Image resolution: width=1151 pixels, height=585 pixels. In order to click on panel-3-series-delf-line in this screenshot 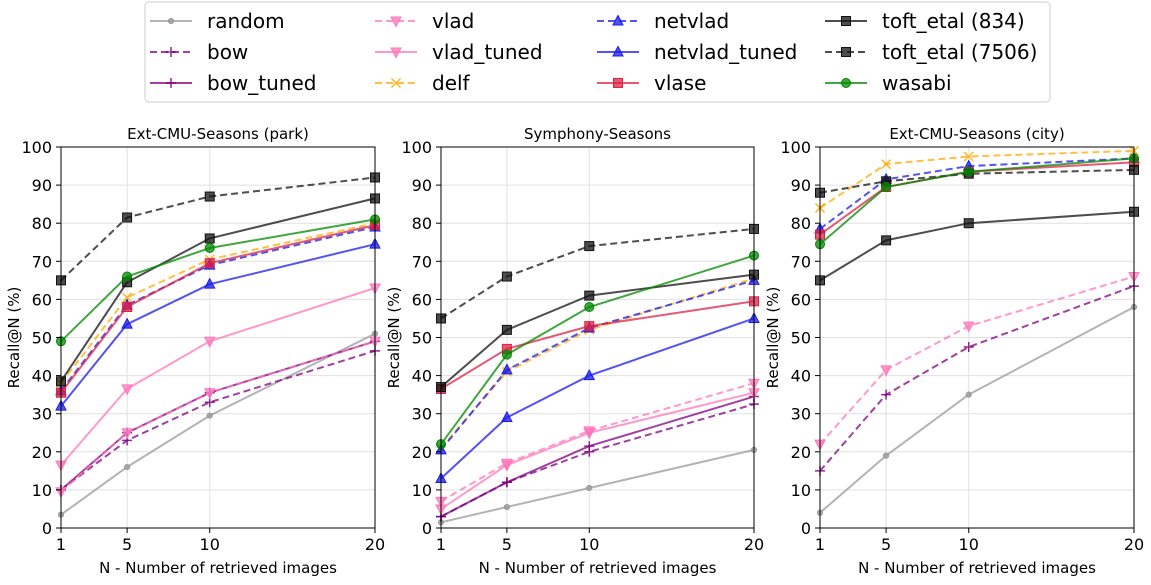, I will do `click(977, 179)`.